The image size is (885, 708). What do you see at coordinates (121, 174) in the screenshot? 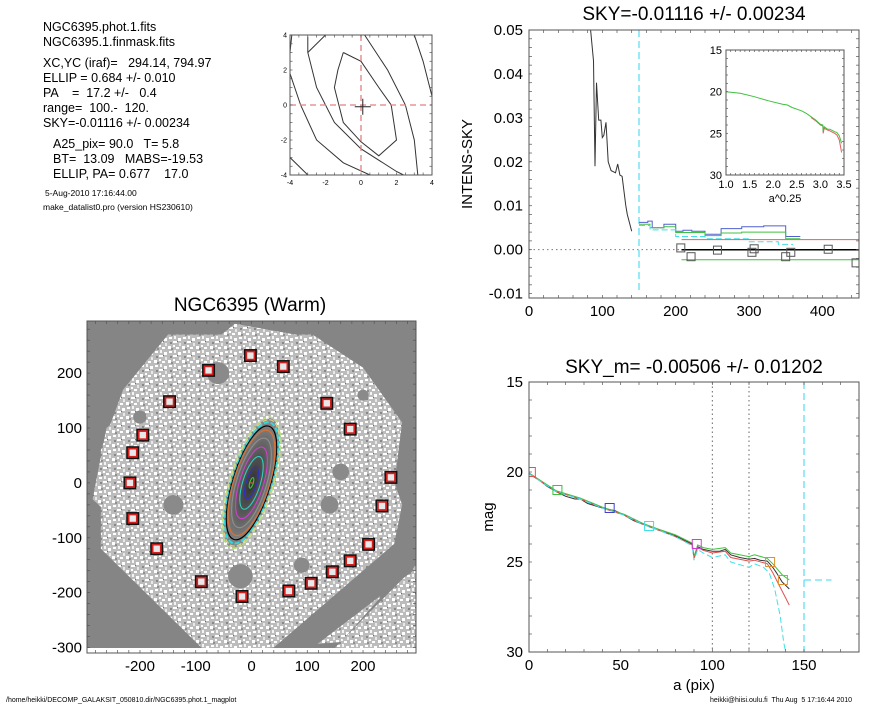
I see `ellip-pa: ELLIP, PA= 0.677 17.0` at bounding box center [121, 174].